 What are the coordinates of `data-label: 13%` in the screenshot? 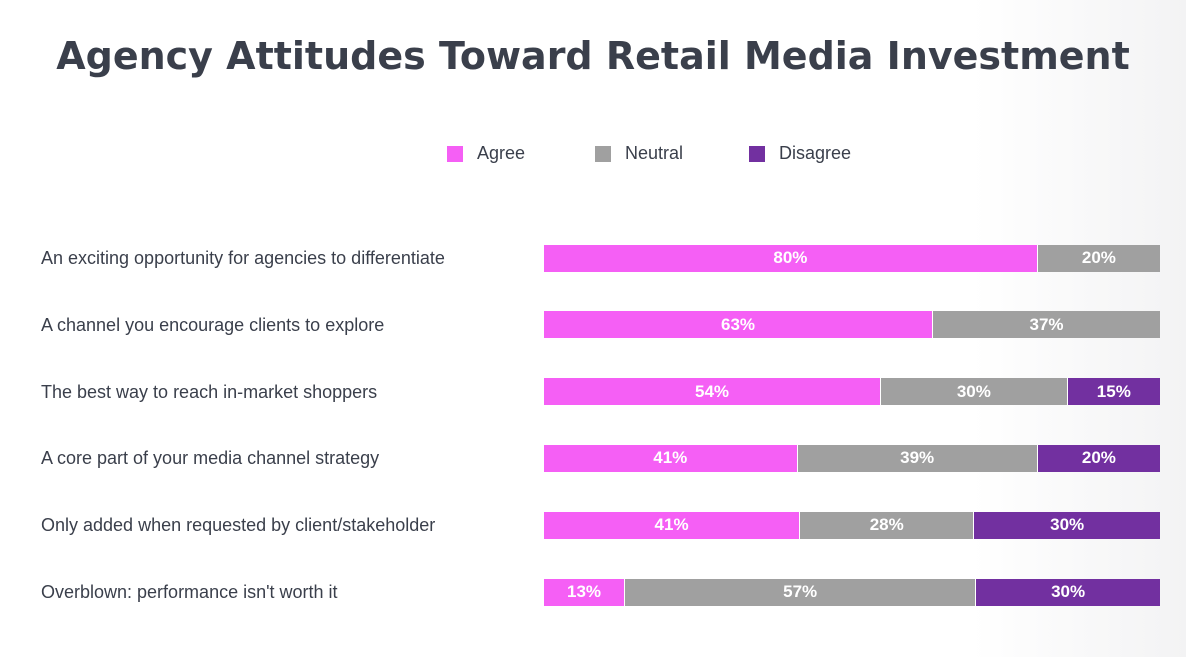 It's located at (584, 591).